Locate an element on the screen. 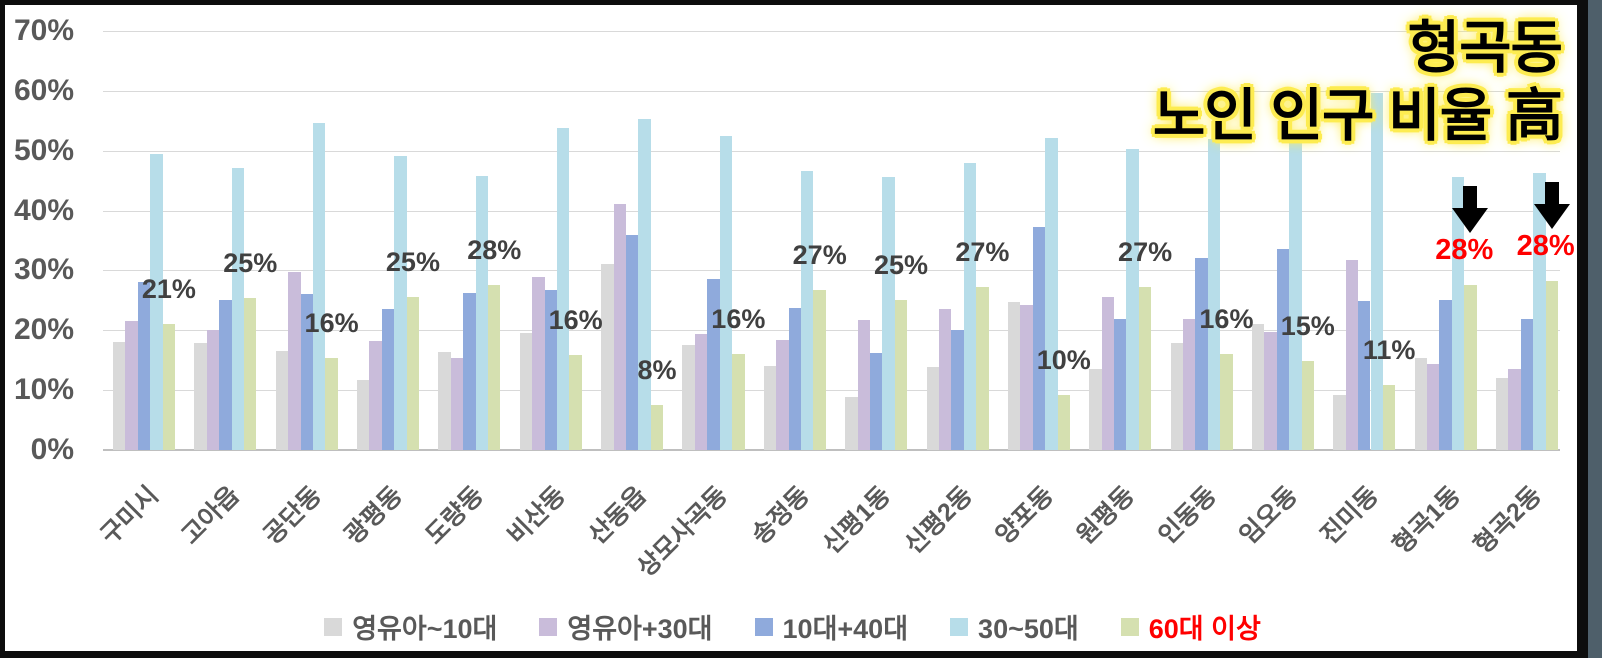 The width and height of the screenshot is (1602, 658). bar-신평1동-10대+40대 is located at coordinates (876, 401).